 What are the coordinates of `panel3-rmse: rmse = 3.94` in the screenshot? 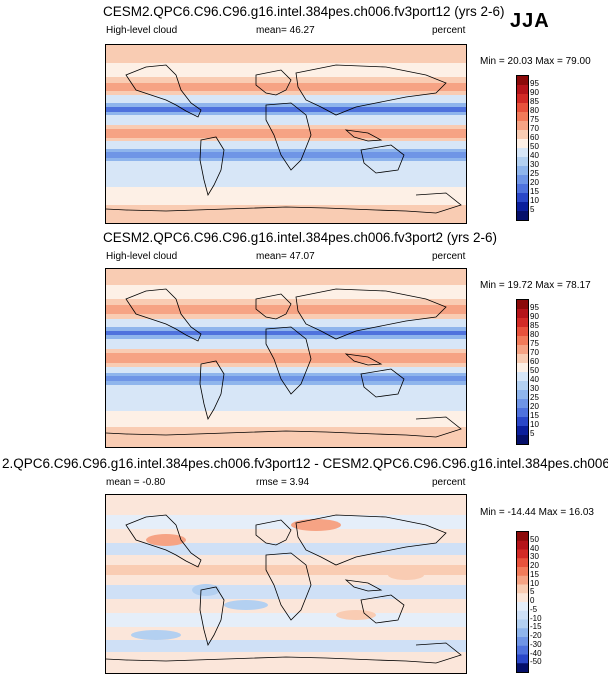 It's located at (283, 482).